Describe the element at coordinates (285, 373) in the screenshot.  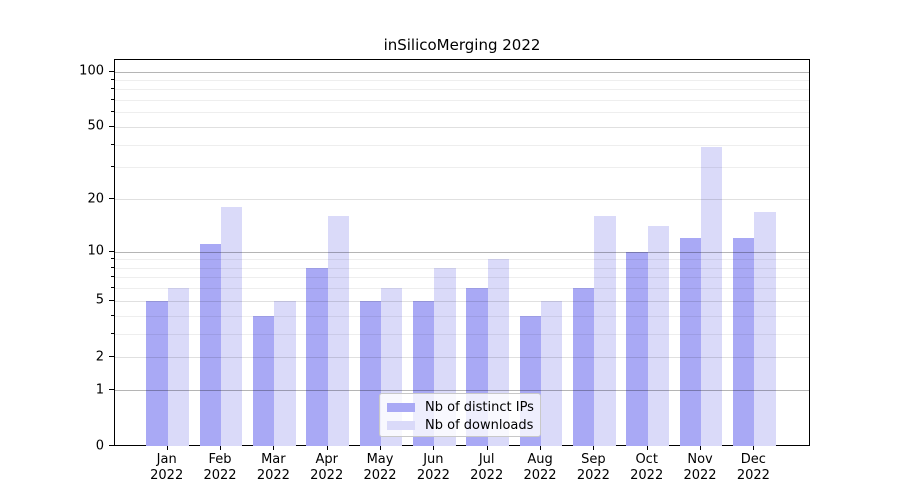
I see `bar-downloads-mar` at that location.